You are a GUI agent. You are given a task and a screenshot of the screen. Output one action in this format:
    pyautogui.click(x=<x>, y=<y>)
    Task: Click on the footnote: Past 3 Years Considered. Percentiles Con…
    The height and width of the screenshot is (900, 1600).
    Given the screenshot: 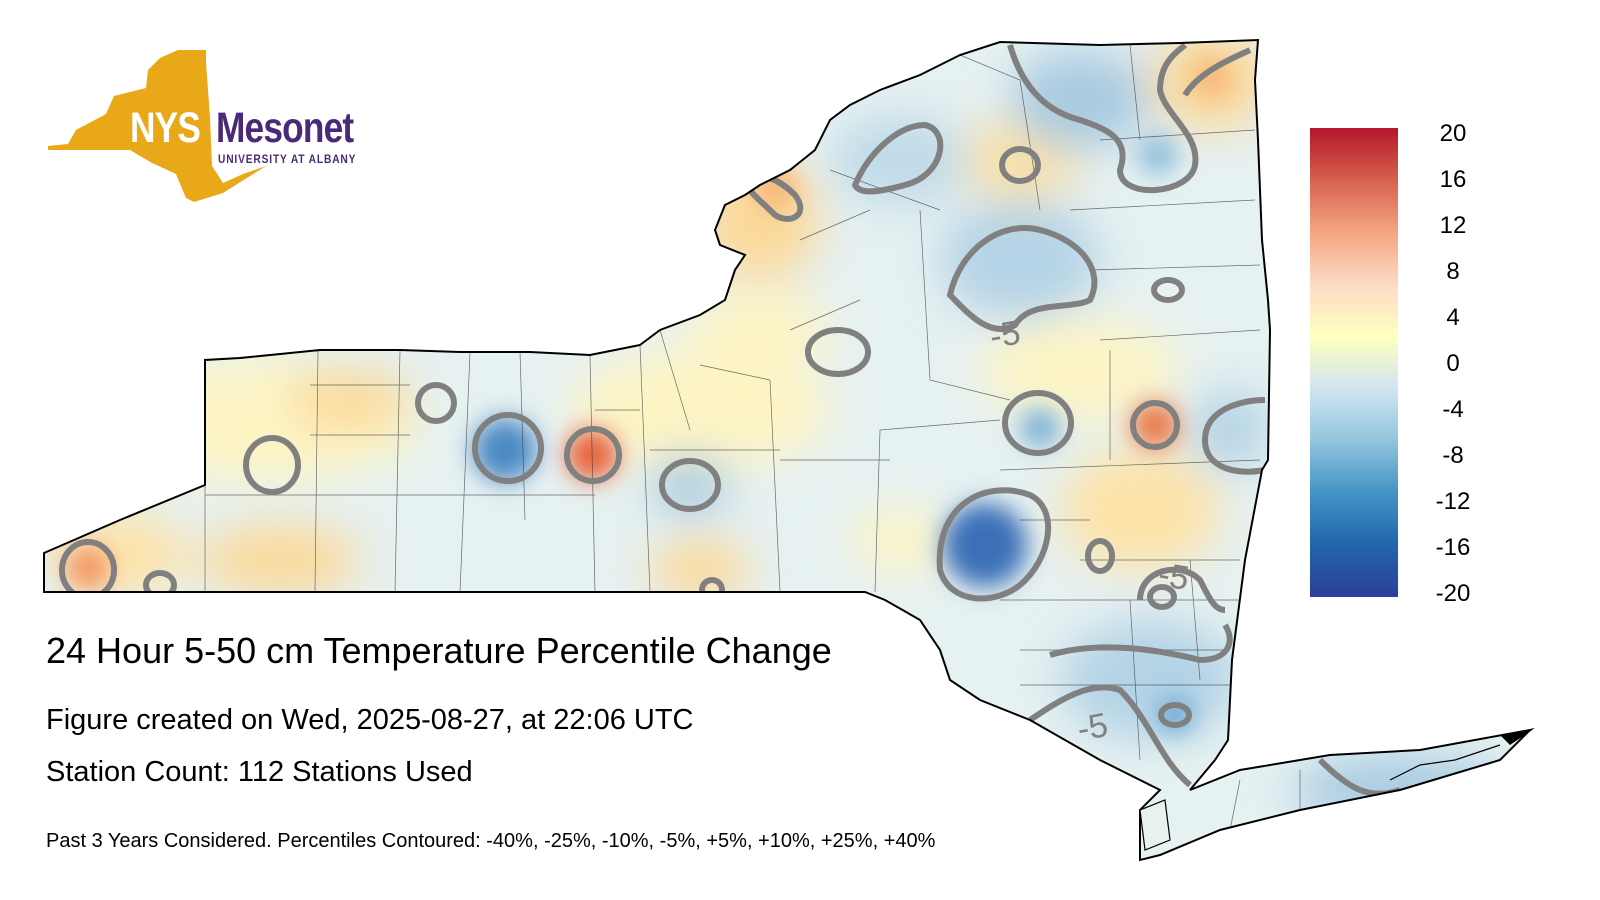 What is the action you would take?
    pyautogui.click(x=491, y=841)
    